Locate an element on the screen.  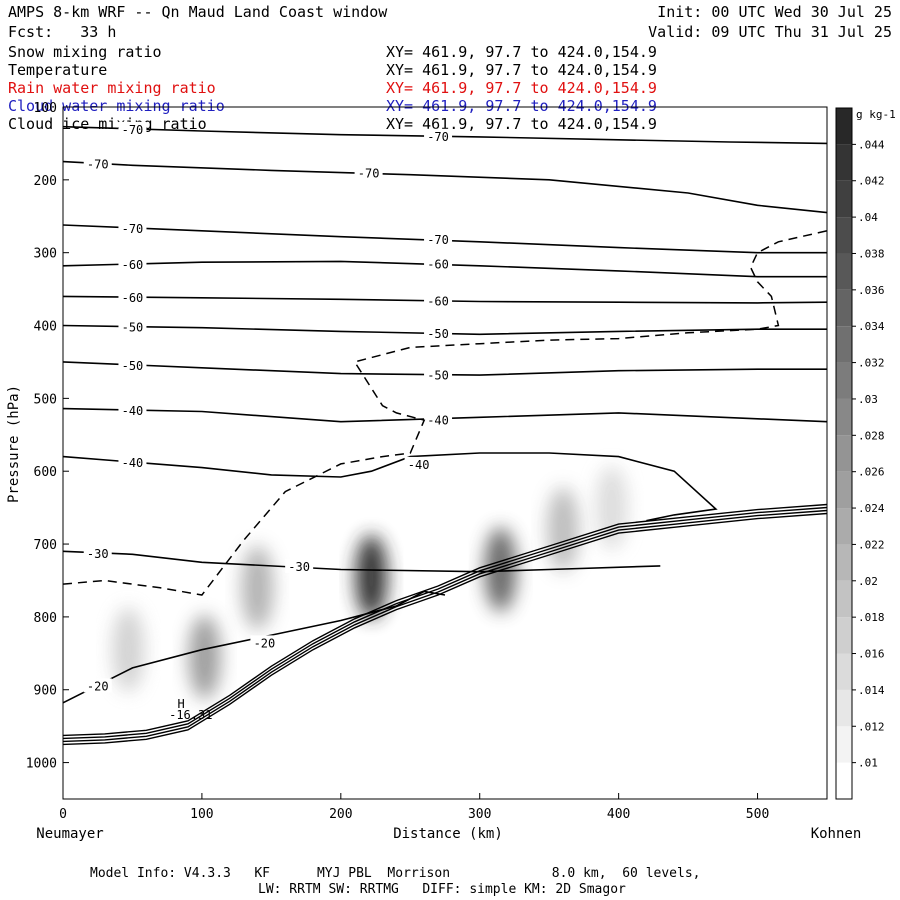
isotherm-label2-8: -40 is located at coordinates (419, 465).